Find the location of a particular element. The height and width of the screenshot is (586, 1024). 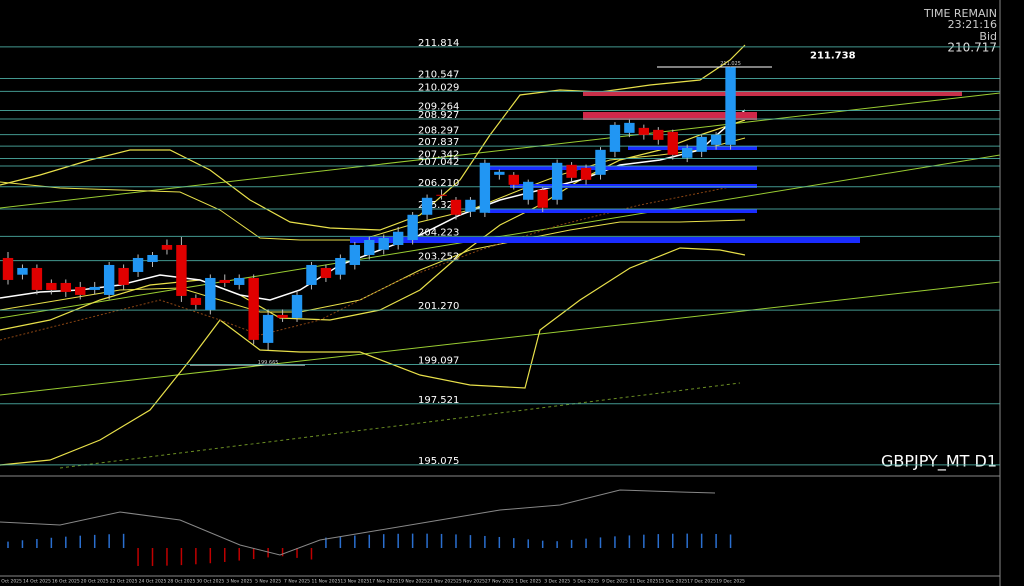

level-label: 211.814 is located at coordinates (438, 43).